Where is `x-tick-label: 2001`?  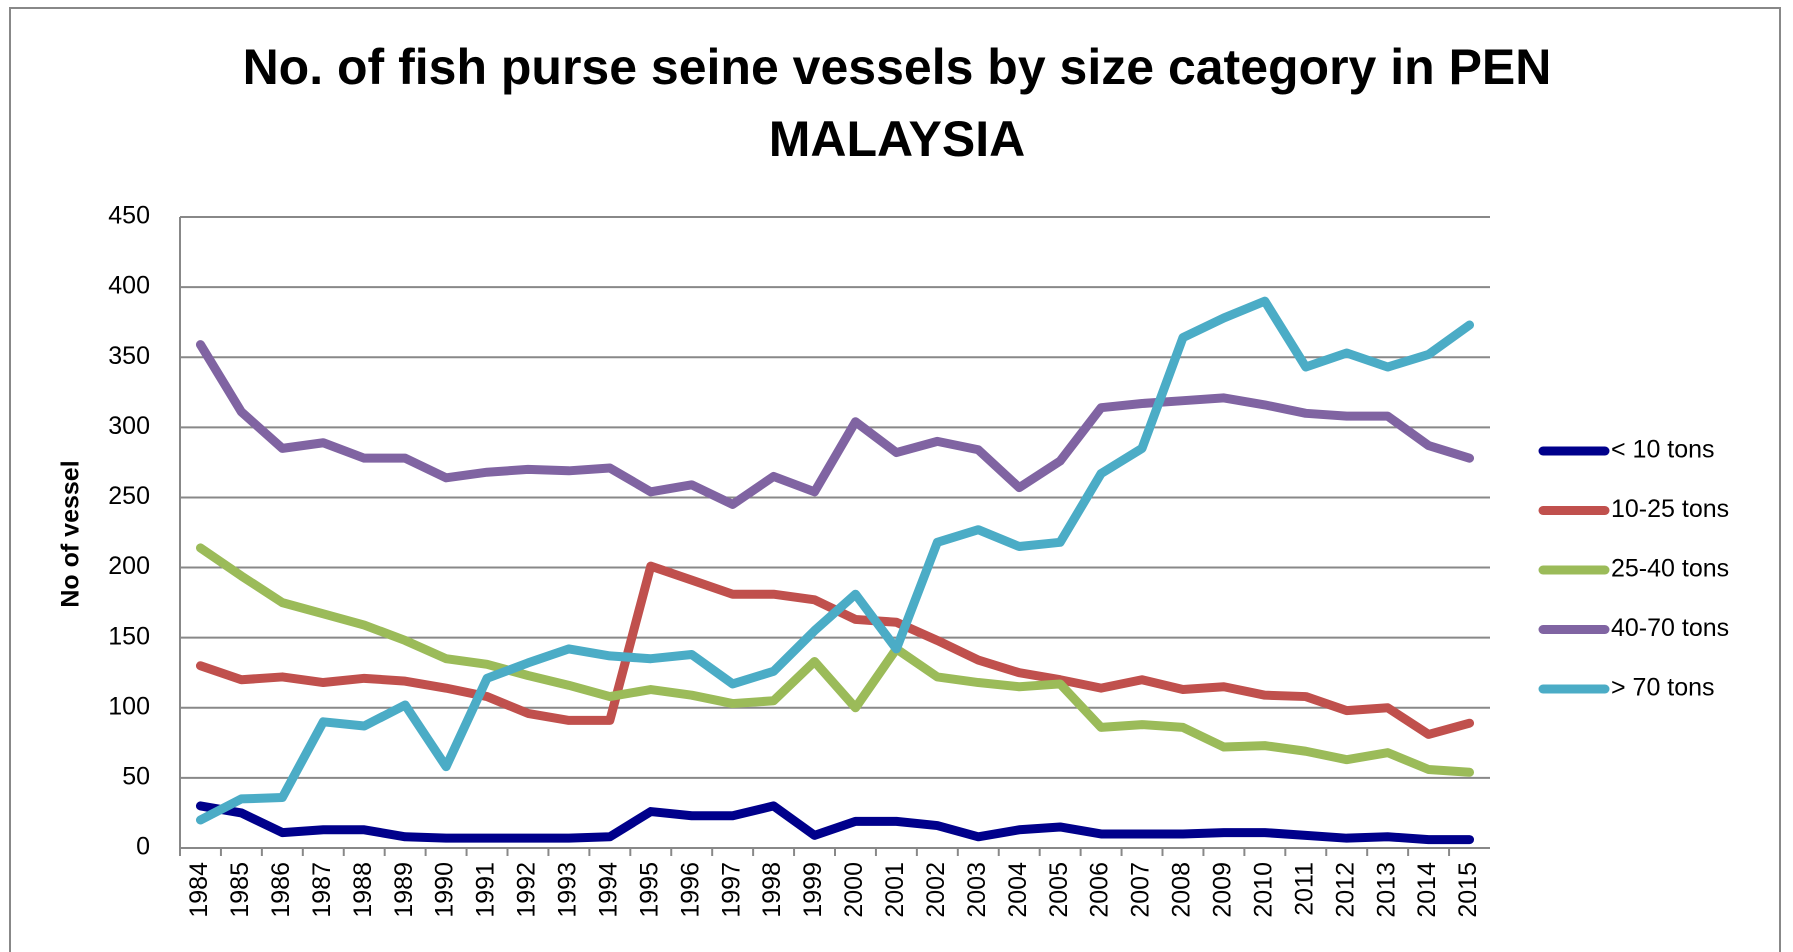
x-tick-label: 2001 is located at coordinates (895, 890).